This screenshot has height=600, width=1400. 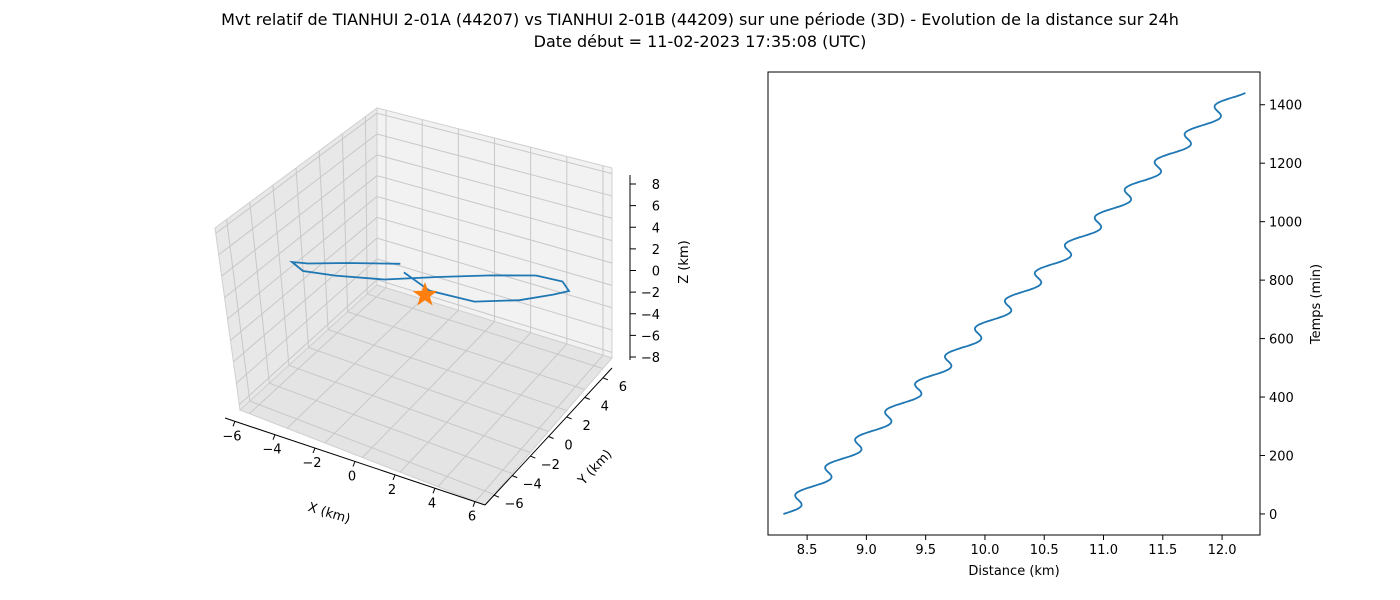 I want to click on z-tick-label: −8, so click(x=650, y=358).